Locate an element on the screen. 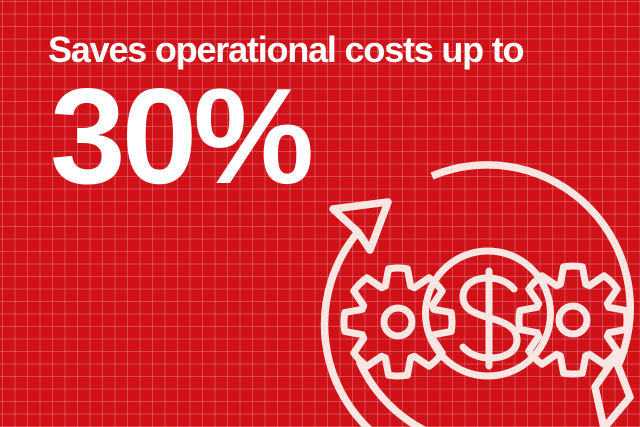  right-gear is located at coordinates (573, 320).